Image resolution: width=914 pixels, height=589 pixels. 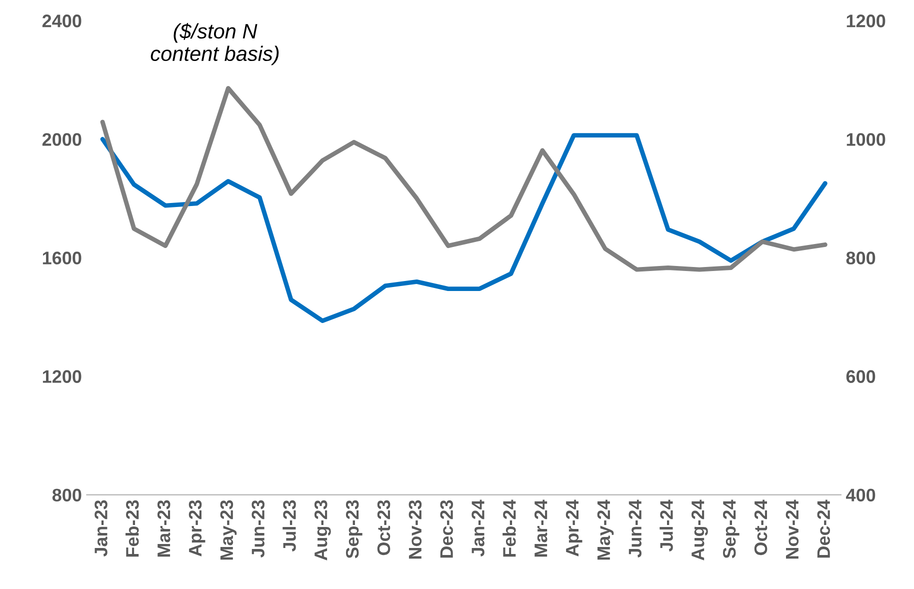 I want to click on y2-tick-label: 800, so click(x=861, y=258).